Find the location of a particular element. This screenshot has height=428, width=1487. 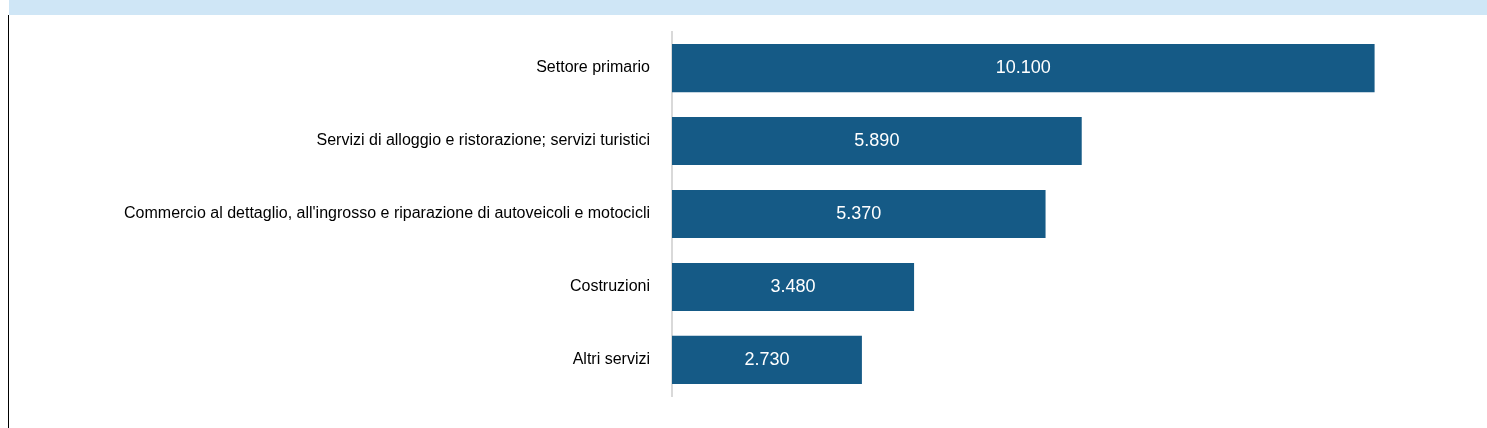

data-label: 2.730 is located at coordinates (767, 358).